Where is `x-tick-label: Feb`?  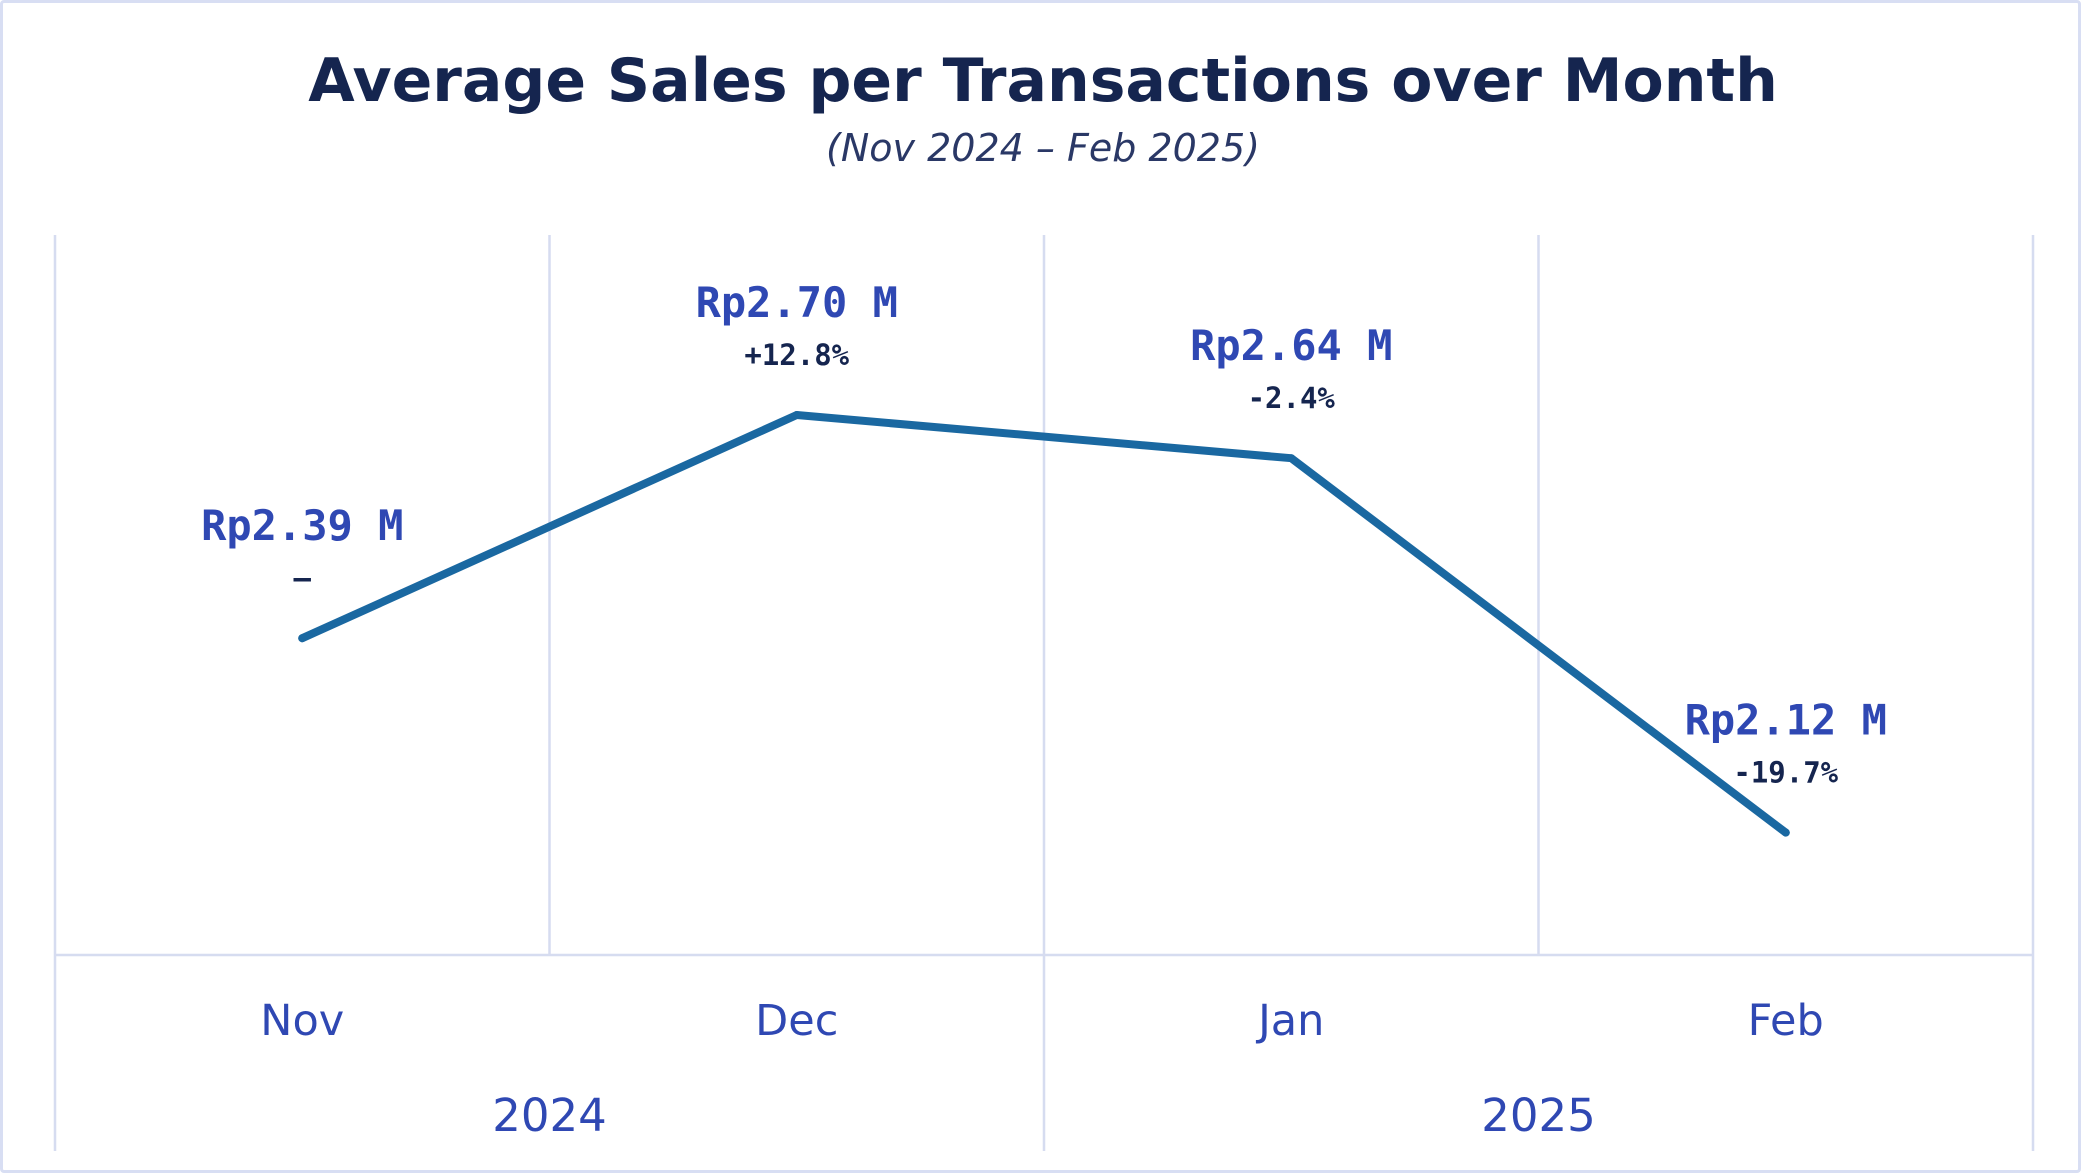
x-tick-label: Feb is located at coordinates (1786, 1021).